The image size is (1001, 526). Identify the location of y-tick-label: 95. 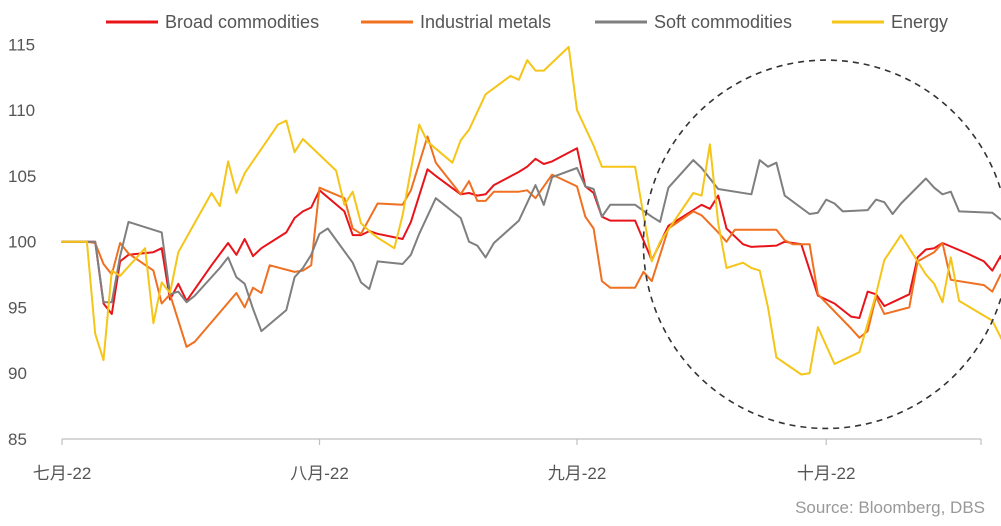
(17, 307).